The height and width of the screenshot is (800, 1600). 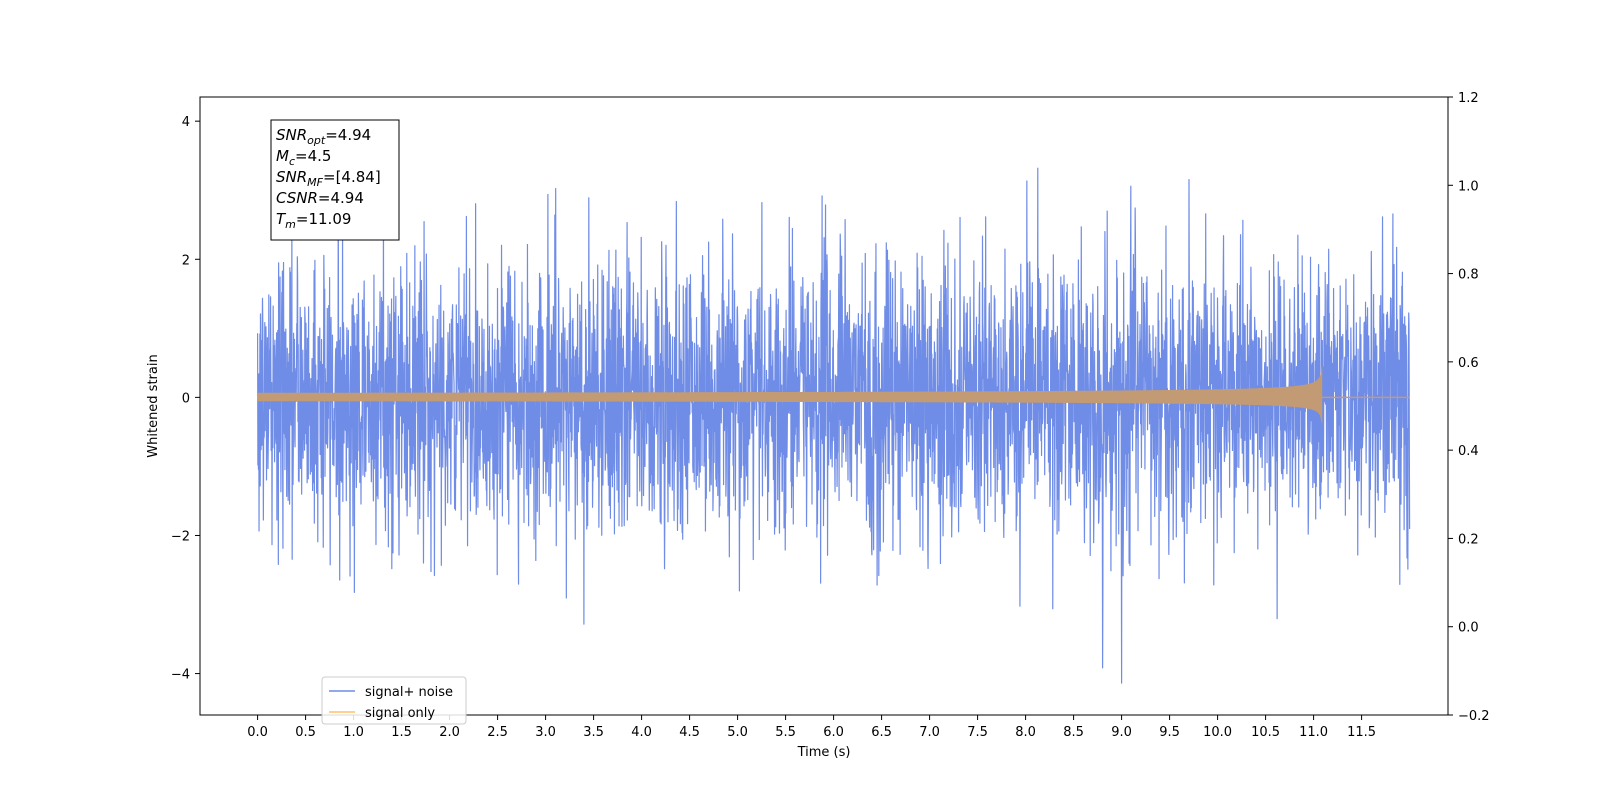 What do you see at coordinates (1468, 186) in the screenshot?
I see `y2-tick-label: 1.0` at bounding box center [1468, 186].